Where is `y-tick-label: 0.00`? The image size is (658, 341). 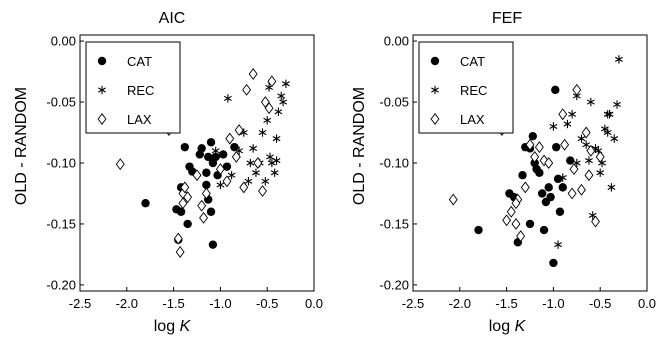 y-tick-label: 0.00 is located at coordinates (63, 41).